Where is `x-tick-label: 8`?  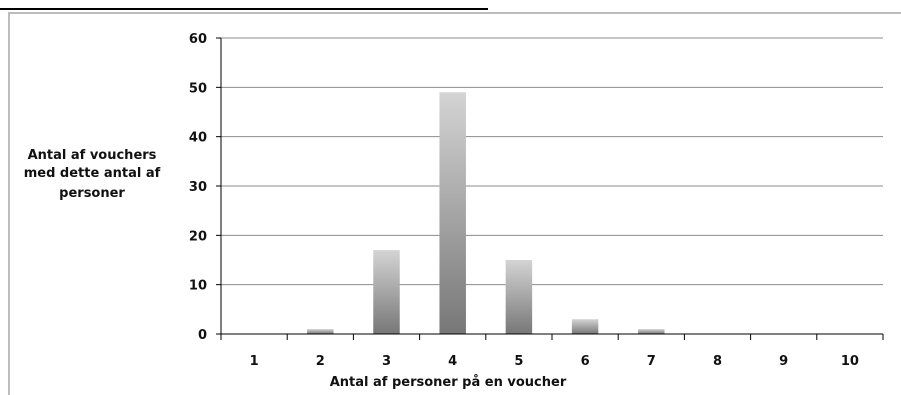 x-tick-label: 8 is located at coordinates (717, 361).